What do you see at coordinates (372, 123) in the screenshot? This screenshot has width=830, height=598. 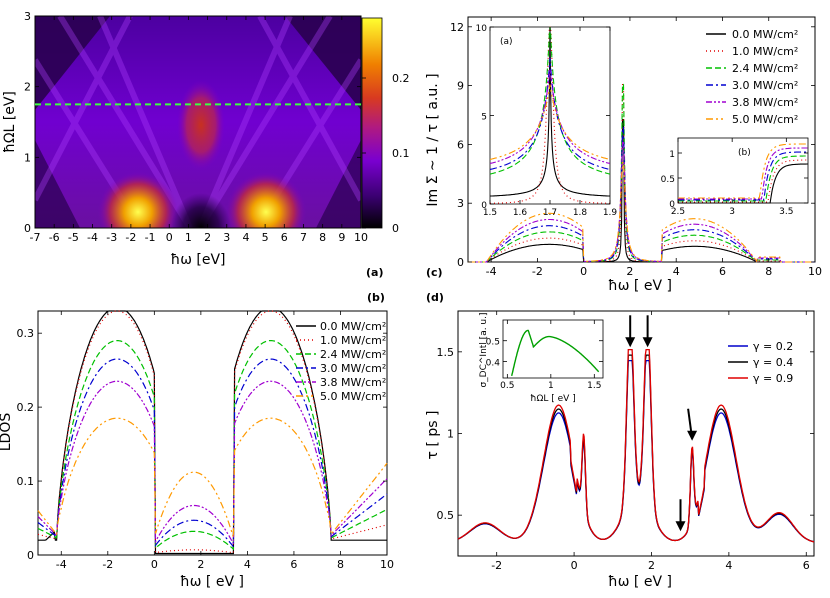 I see `colorbar` at bounding box center [372, 123].